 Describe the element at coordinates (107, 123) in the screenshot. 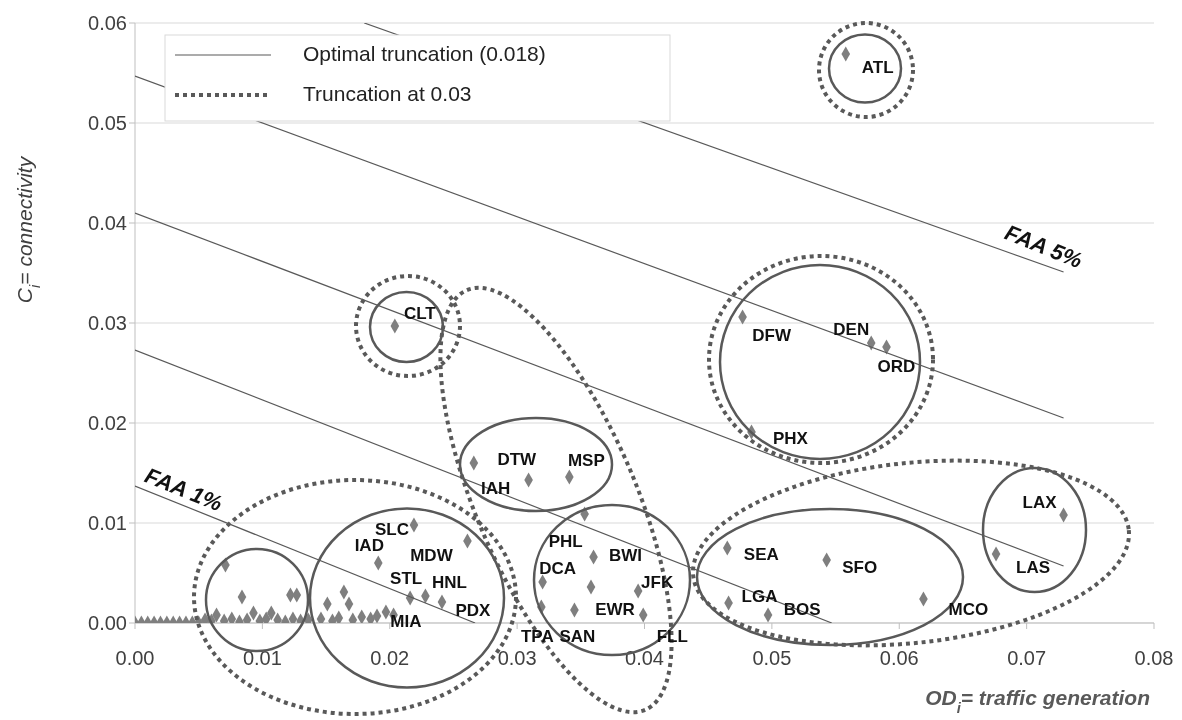

I see `y-tick-label: 0.05` at that location.